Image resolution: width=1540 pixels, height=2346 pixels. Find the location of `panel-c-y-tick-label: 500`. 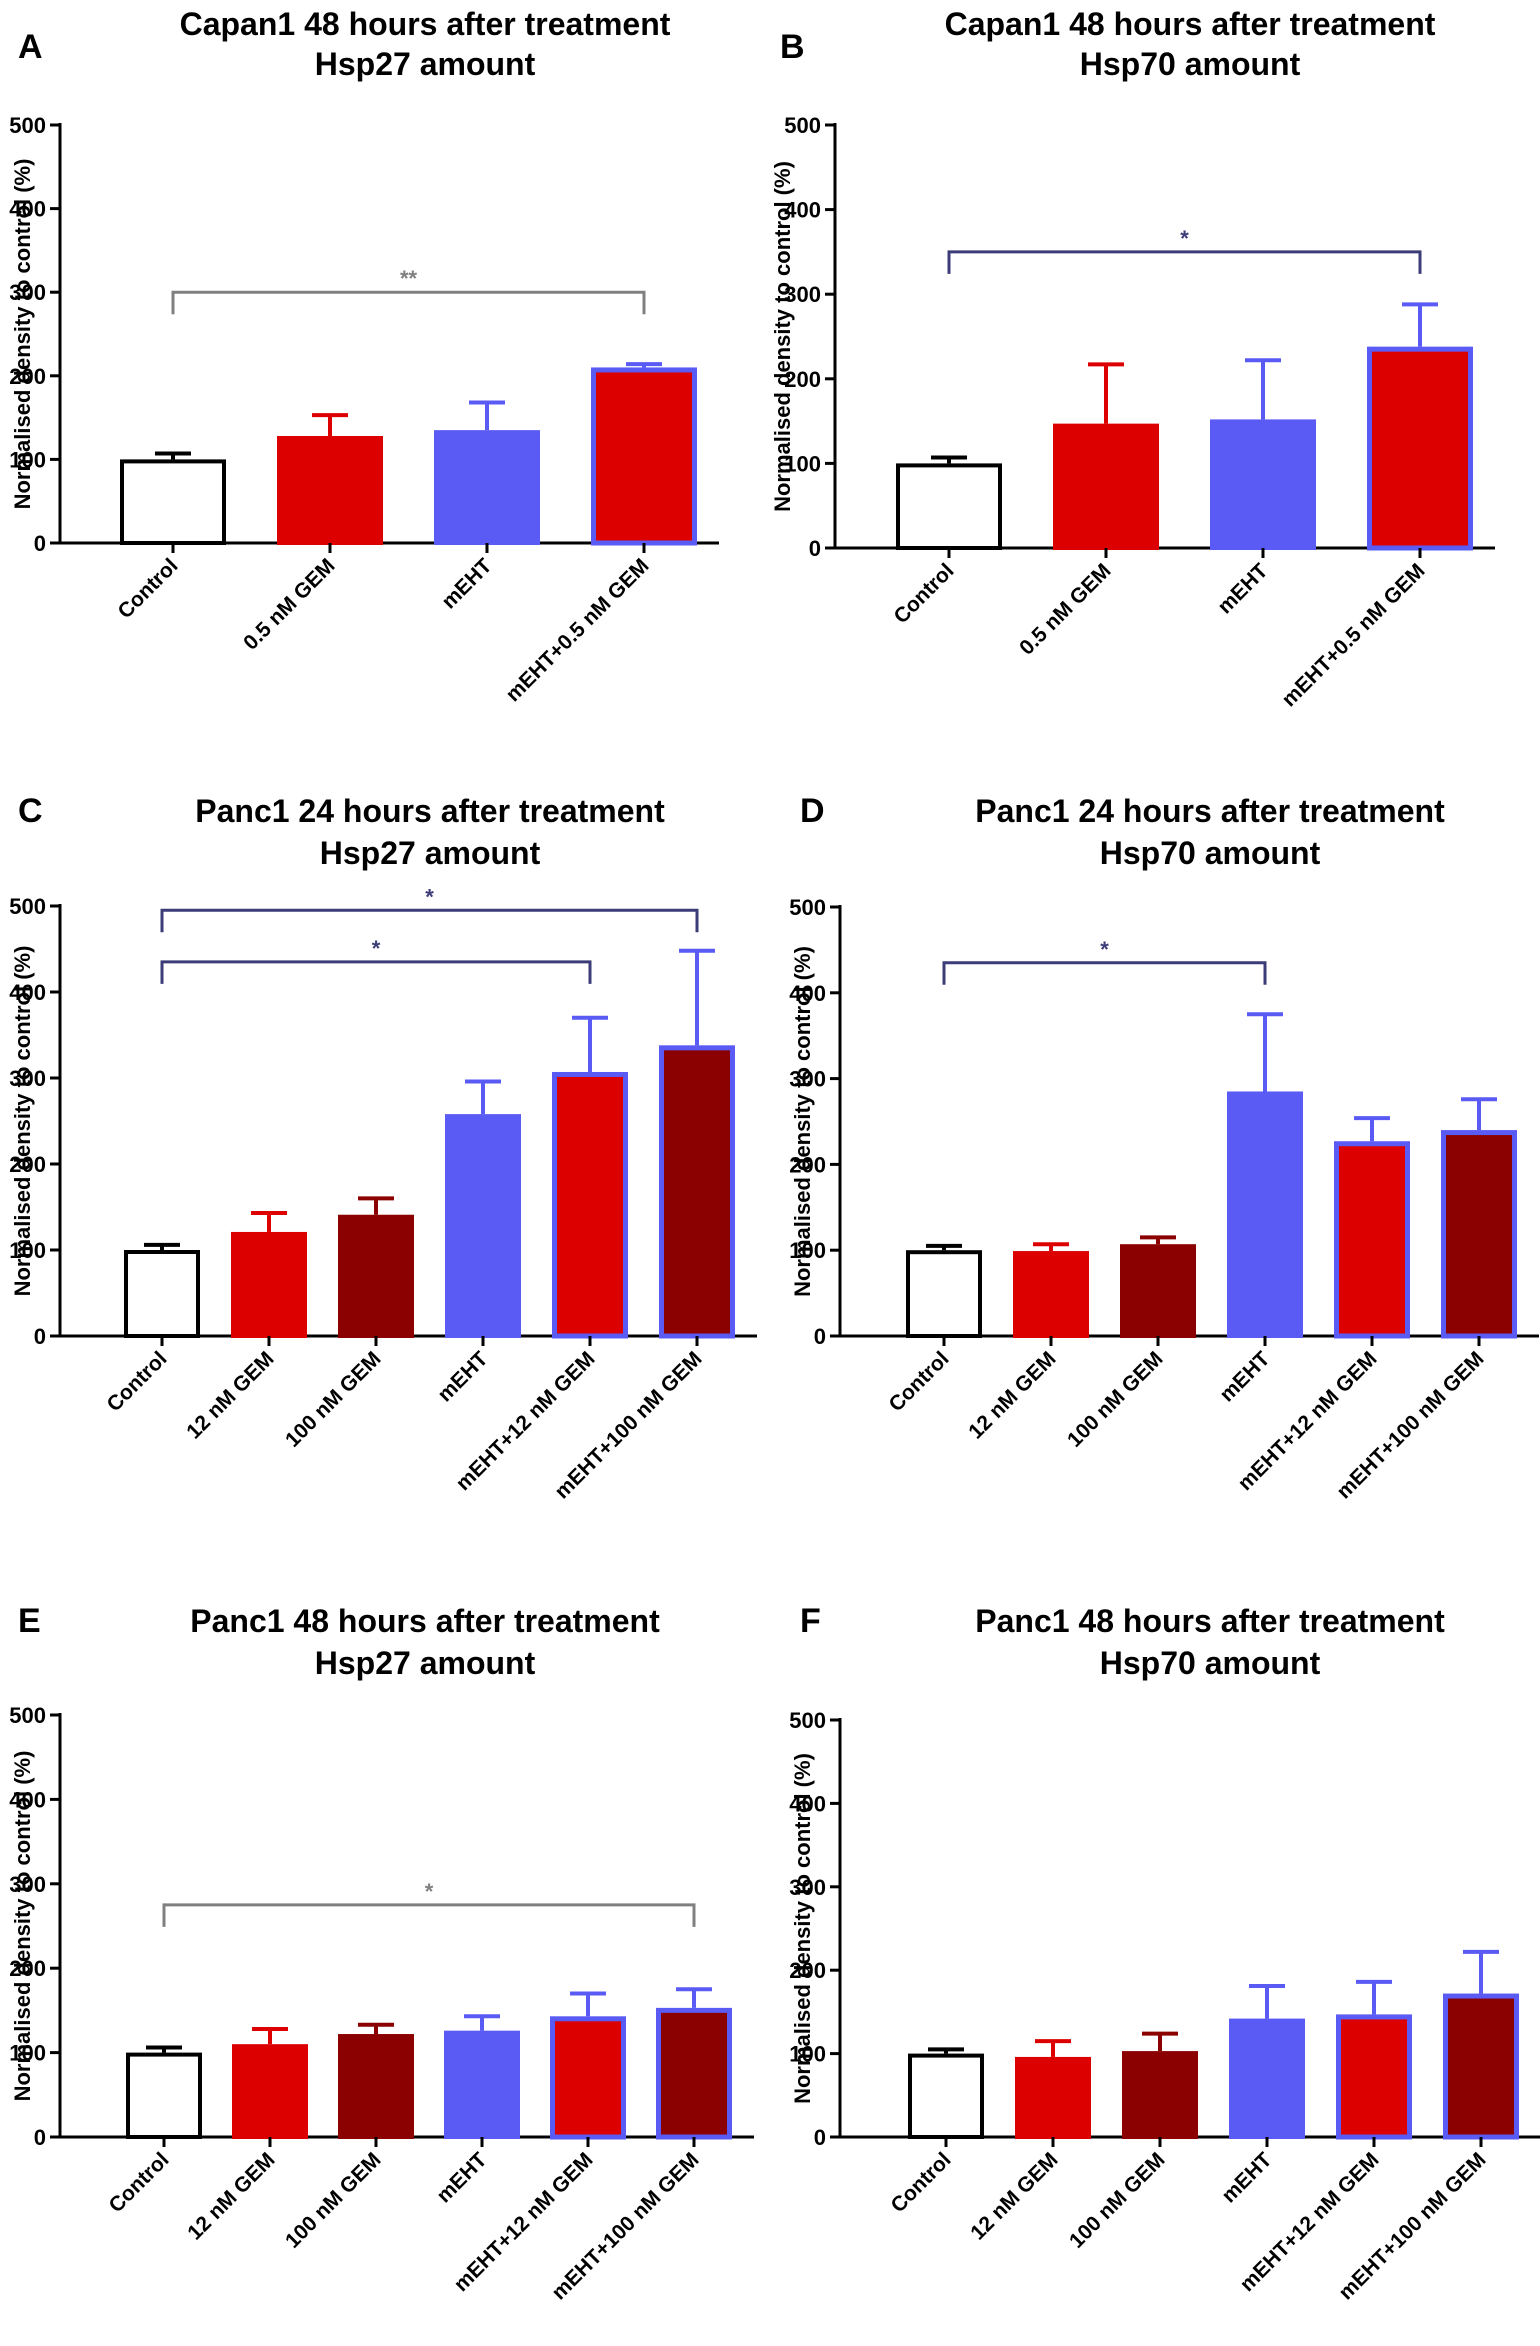

panel-c-y-tick-label: 500 is located at coordinates (27, 906).